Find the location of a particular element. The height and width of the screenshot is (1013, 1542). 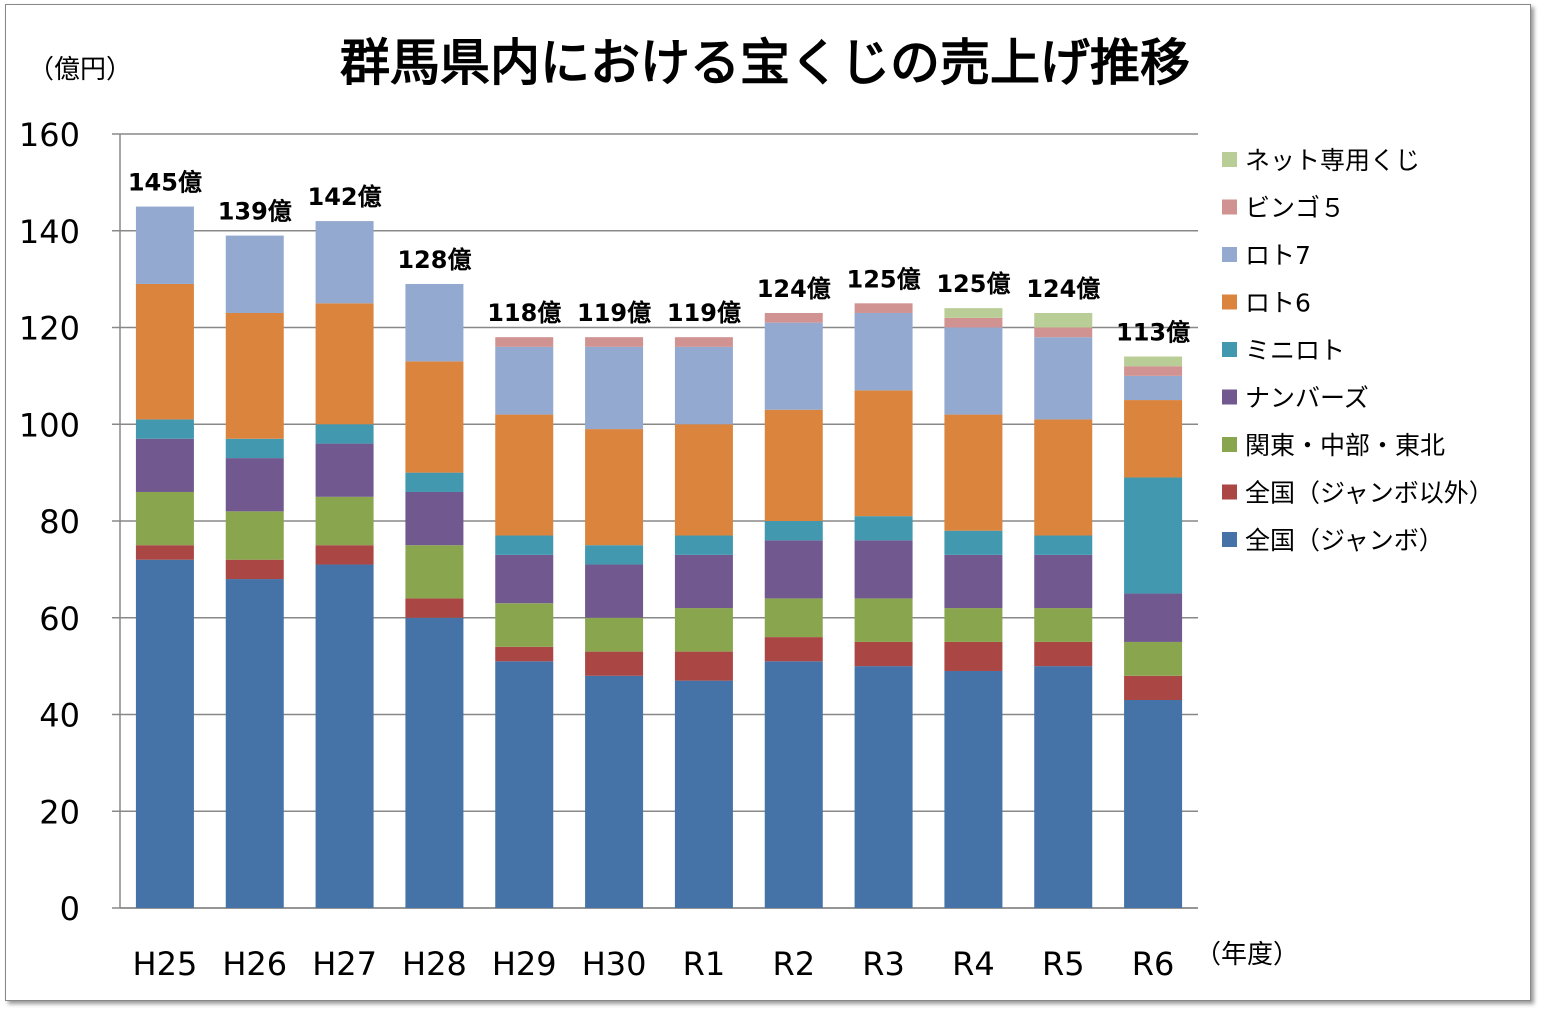

legend-label: ロト6 is located at coordinates (1278, 303).